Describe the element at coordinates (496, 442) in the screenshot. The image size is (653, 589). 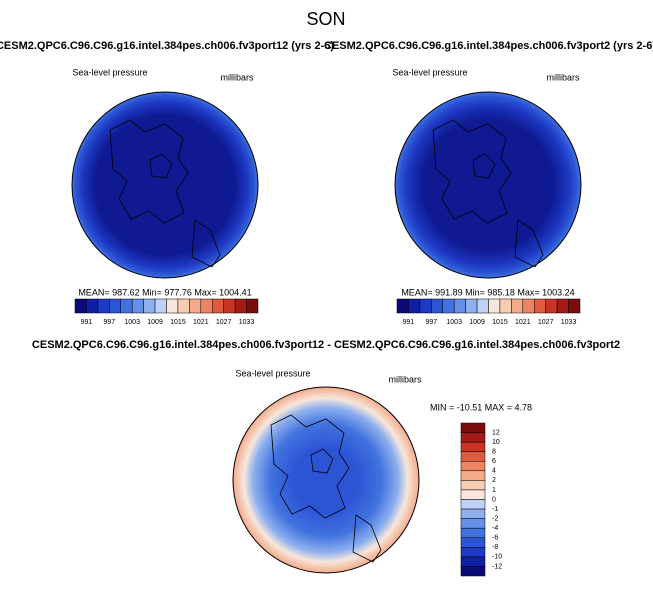
I see `colorbar-label: 10` at that location.